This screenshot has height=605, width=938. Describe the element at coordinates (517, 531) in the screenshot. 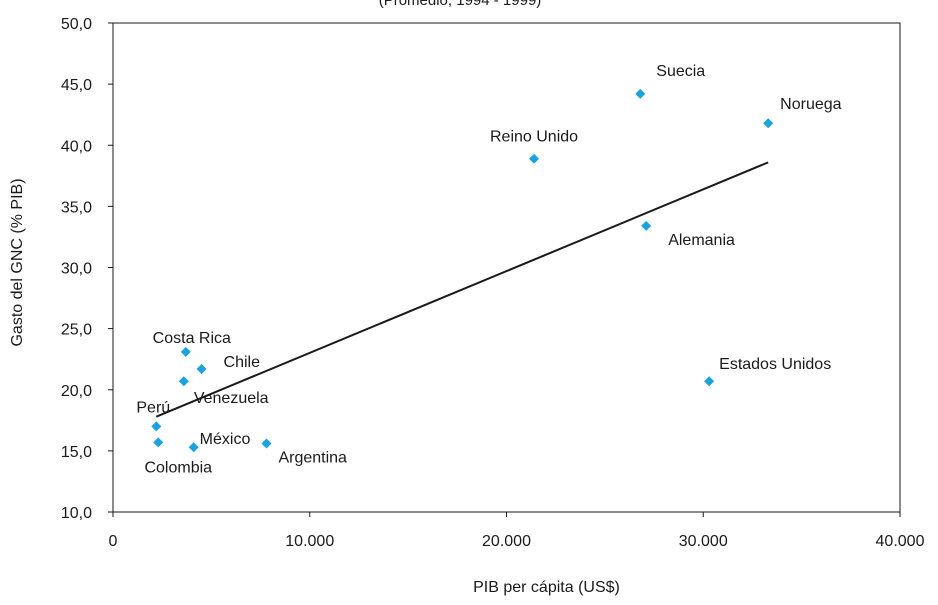

I see `x-axis-ticks: 0 10.000 20.000 30.000 40.000` at that location.